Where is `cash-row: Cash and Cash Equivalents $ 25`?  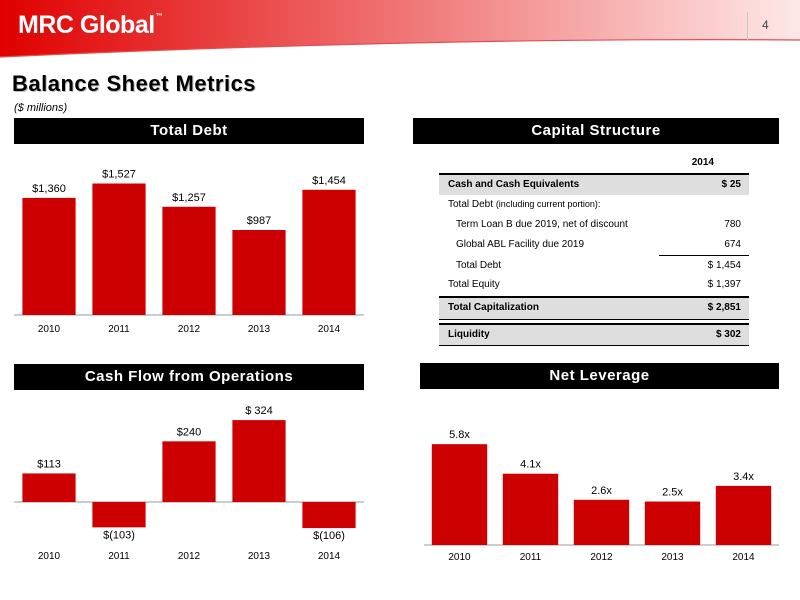
cash-row: Cash and Cash Equivalents $ 25 is located at coordinates (594, 185).